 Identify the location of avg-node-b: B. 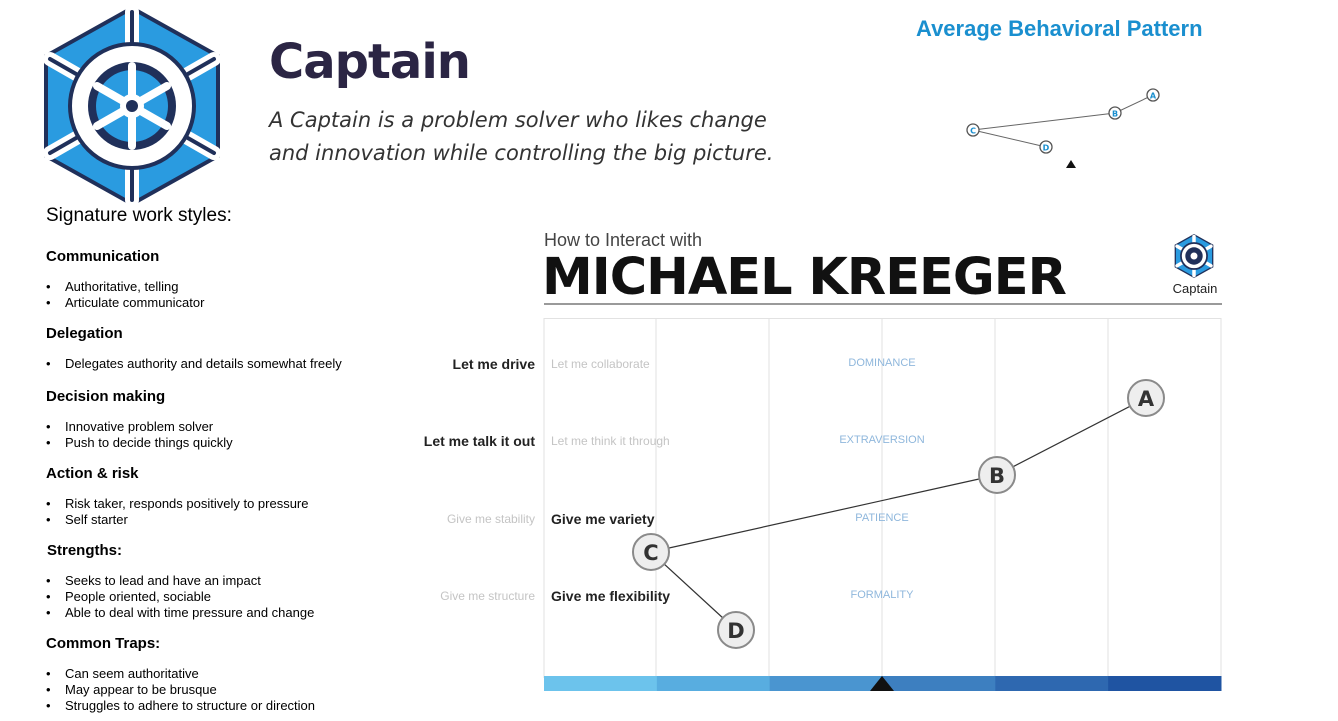
(1115, 113).